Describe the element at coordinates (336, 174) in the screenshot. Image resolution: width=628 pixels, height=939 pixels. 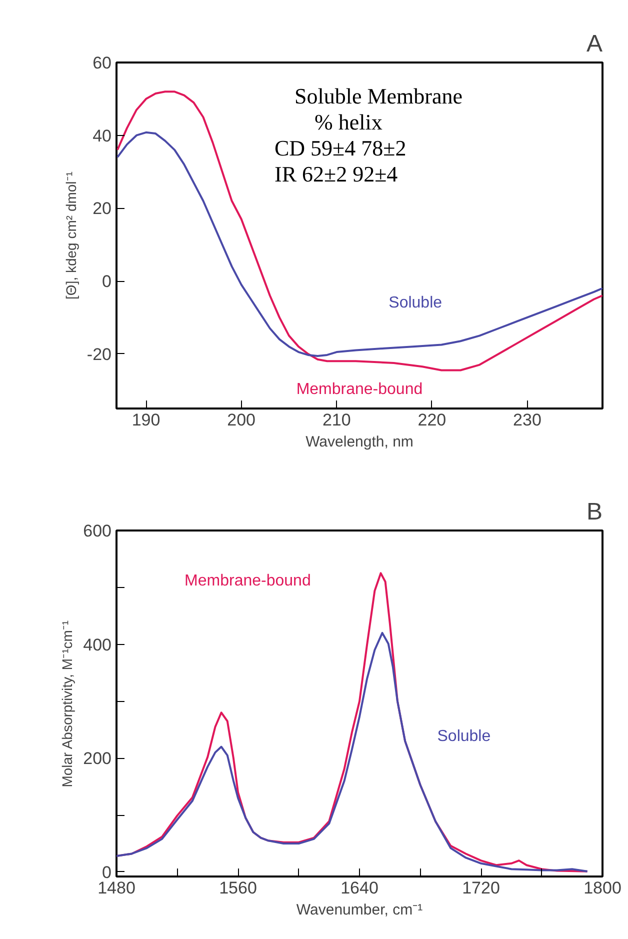
I see `annotation: IR 62±2 92±4` at that location.